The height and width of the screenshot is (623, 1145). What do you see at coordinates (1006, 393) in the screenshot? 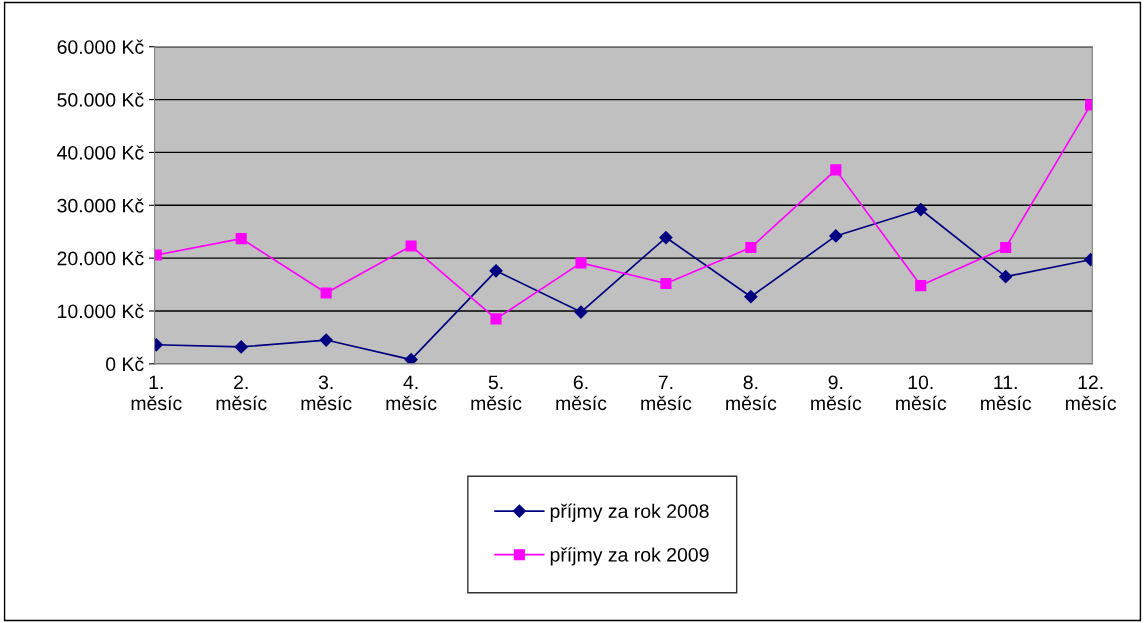
I see `x-tick-label: 11. měsíc` at bounding box center [1006, 393].